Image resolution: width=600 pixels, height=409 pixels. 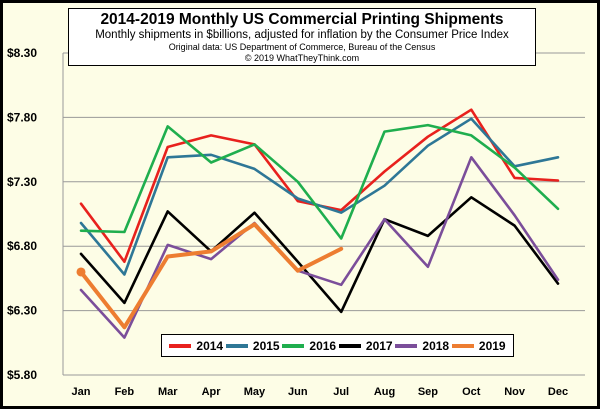 What do you see at coordinates (302, 58) in the screenshot?
I see `chart-copyright: © 2019 WhatTheyThink.com` at bounding box center [302, 58].